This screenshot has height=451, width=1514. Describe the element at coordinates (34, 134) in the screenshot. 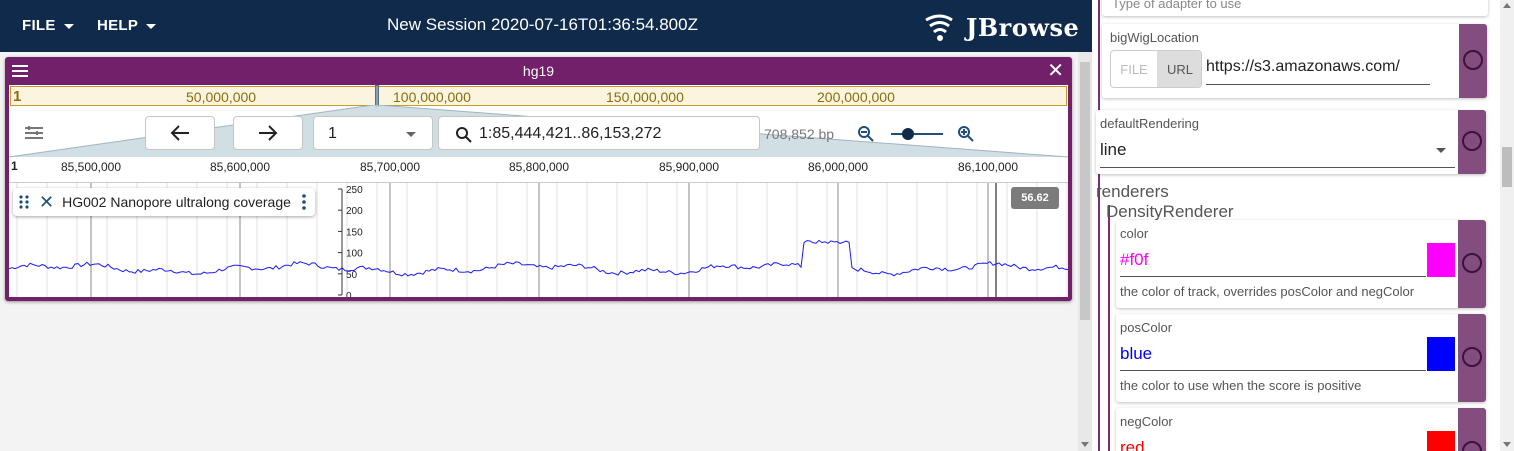

I see `track-selector-icon` at that location.